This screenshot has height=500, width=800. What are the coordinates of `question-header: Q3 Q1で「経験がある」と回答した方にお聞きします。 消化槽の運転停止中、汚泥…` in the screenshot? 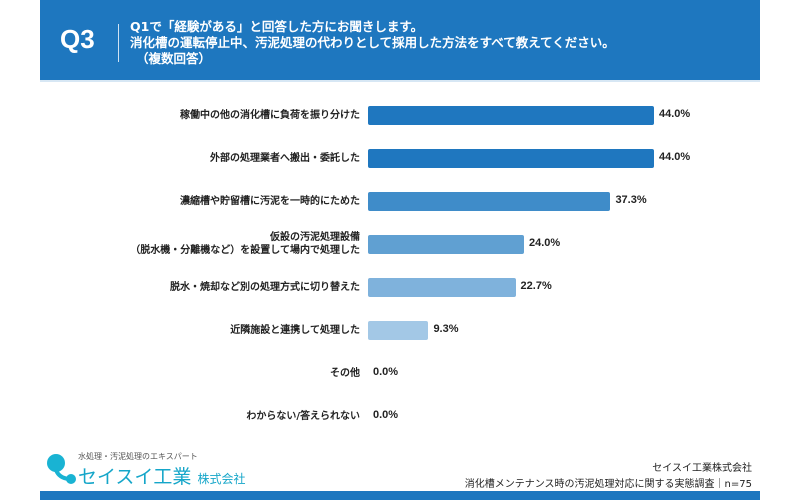 It's located at (400, 40).